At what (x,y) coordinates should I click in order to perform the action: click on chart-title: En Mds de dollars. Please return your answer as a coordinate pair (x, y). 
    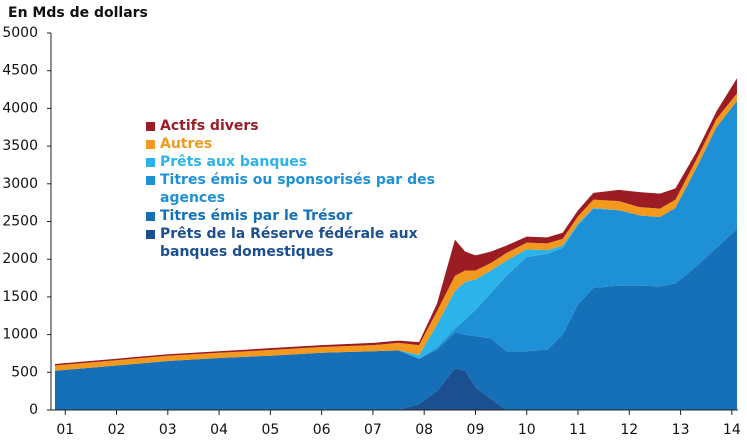
    Looking at the image, I should click on (78, 13).